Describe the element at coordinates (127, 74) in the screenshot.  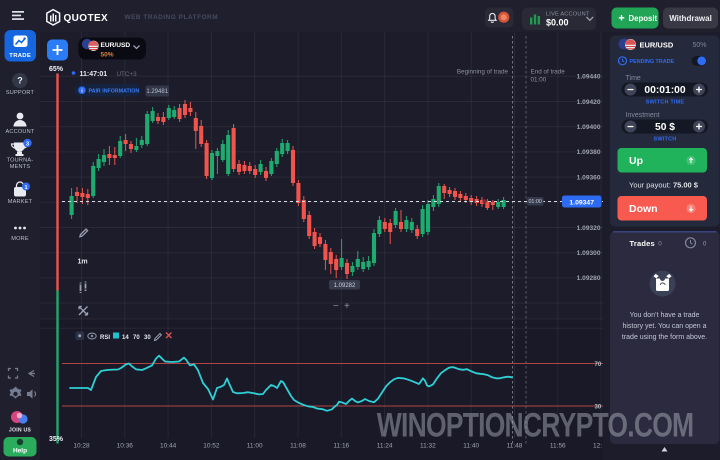
I see `svg-text: UTC+3` at that location.